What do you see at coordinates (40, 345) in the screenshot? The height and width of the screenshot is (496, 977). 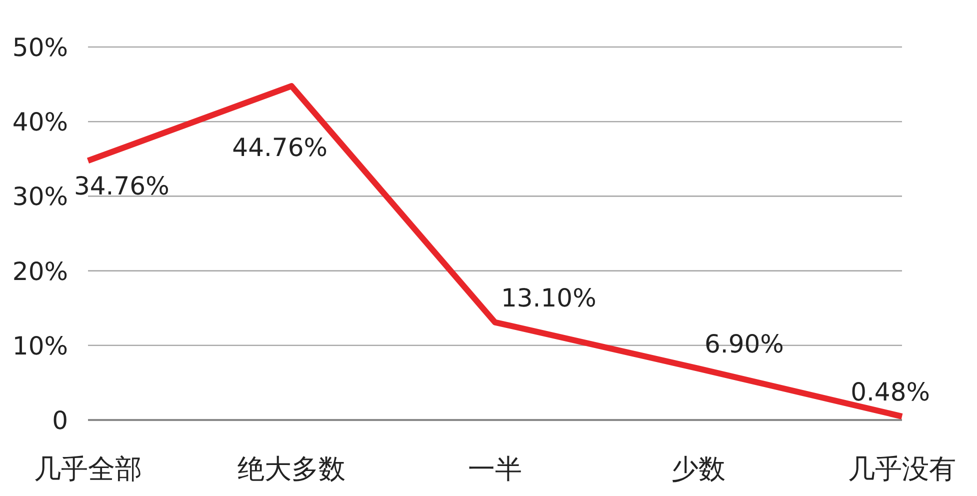 I see `y-tick-label: 10%` at bounding box center [40, 345].